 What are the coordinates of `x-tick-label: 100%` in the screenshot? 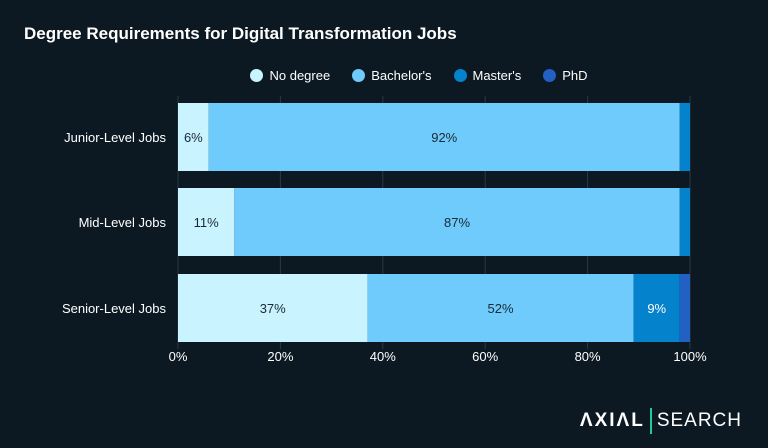 It's located at (690, 356).